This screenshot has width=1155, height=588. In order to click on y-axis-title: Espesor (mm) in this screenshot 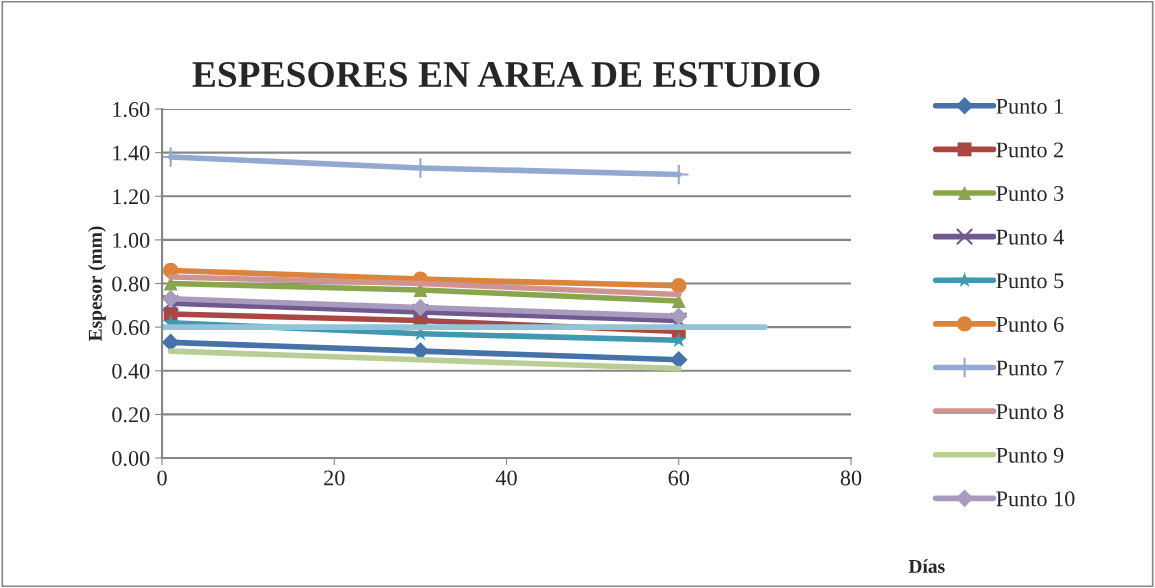, I will do `click(97, 284)`.